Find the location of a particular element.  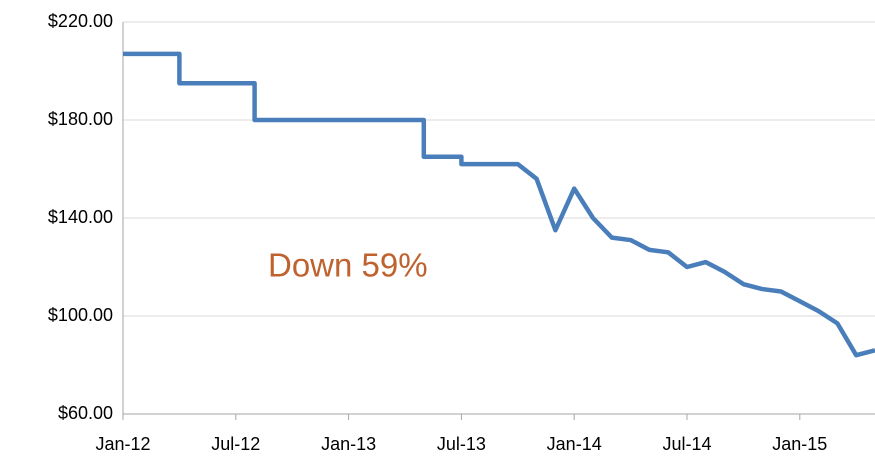

x-tick-label: Jan-13 is located at coordinates (348, 444).